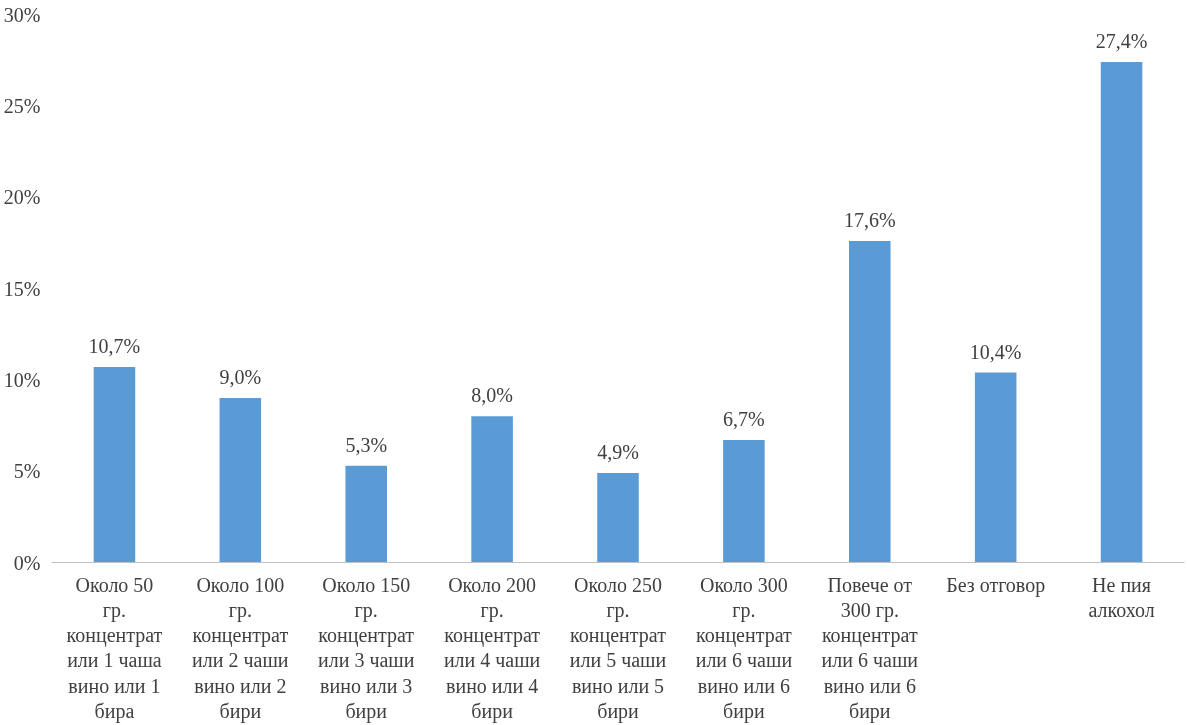  I want to click on data-label: 17,6%, so click(869, 220).